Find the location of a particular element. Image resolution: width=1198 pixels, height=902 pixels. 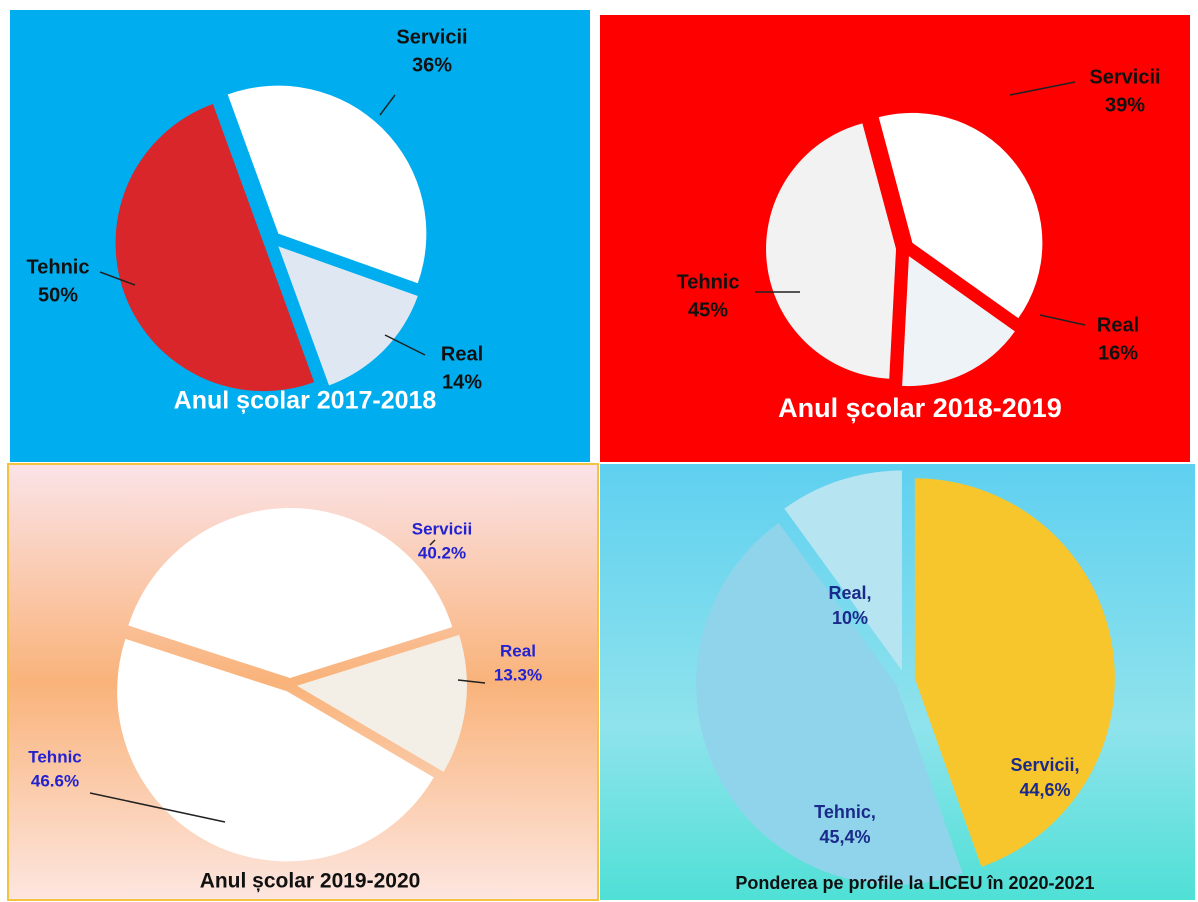

chart-title: Anul școlar 2017-2018 is located at coordinates (305, 401).